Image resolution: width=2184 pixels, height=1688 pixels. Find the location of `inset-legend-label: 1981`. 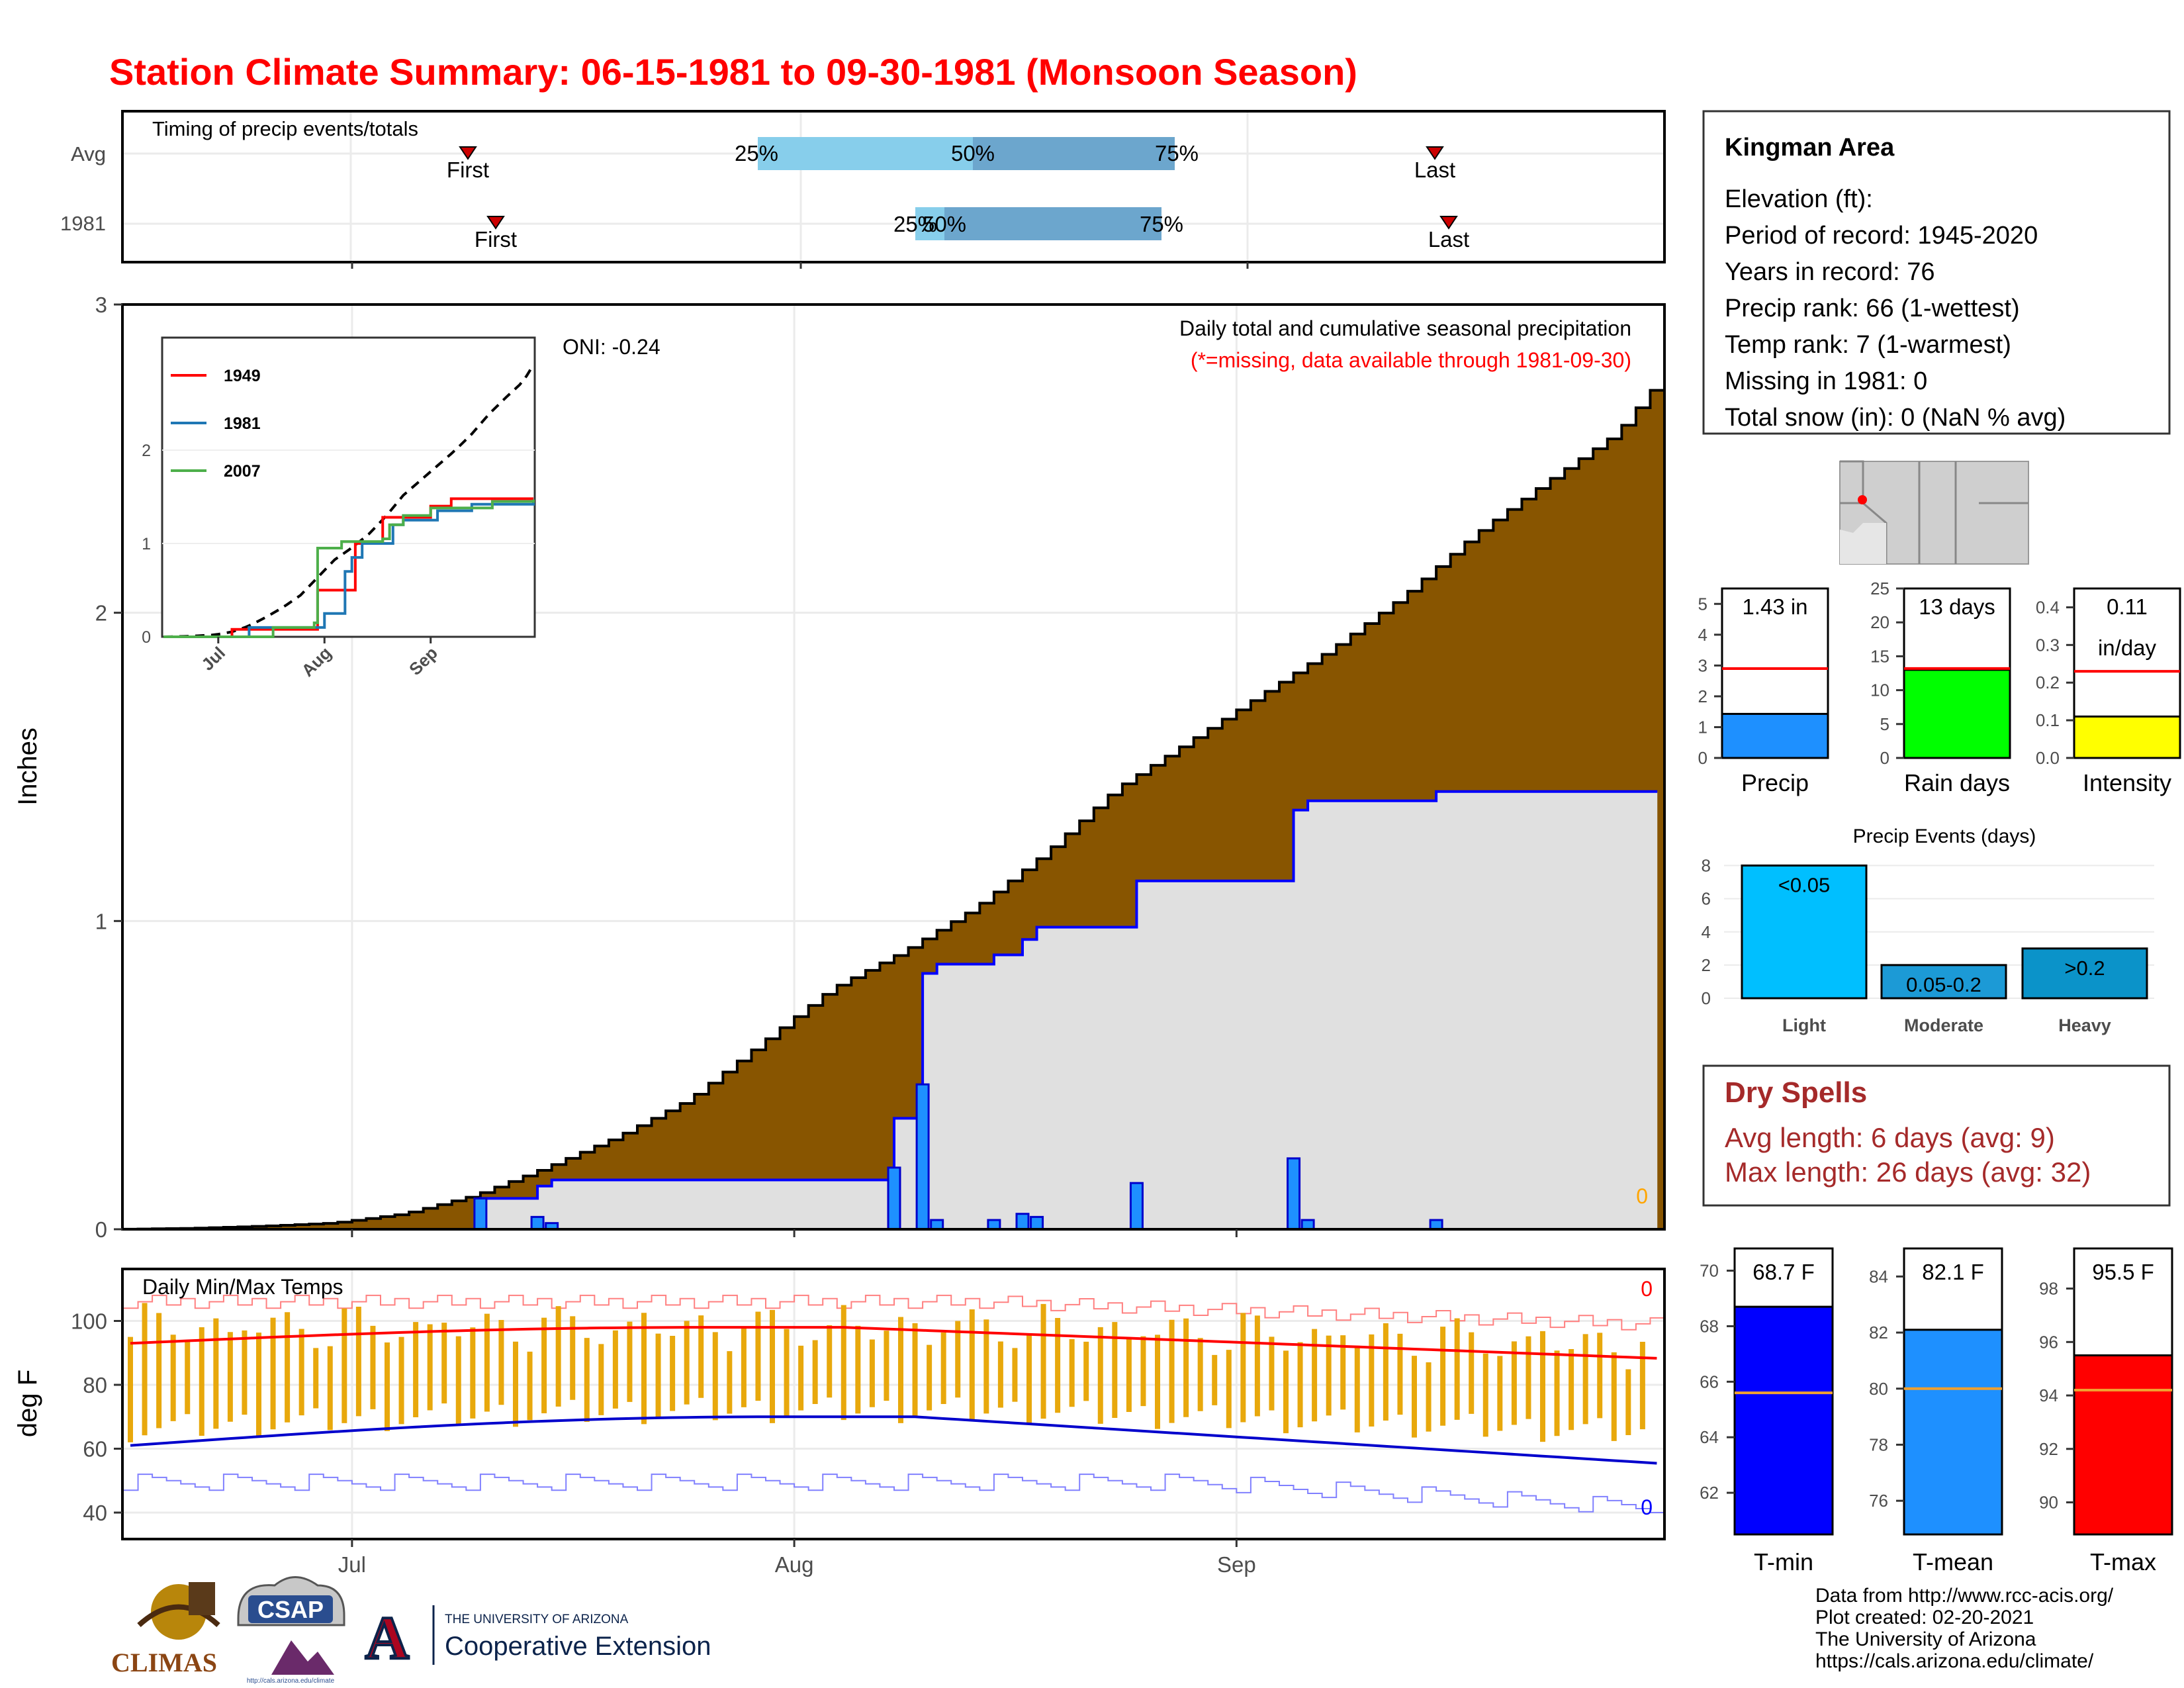

inset-legend-label: 1981 is located at coordinates (242, 423).